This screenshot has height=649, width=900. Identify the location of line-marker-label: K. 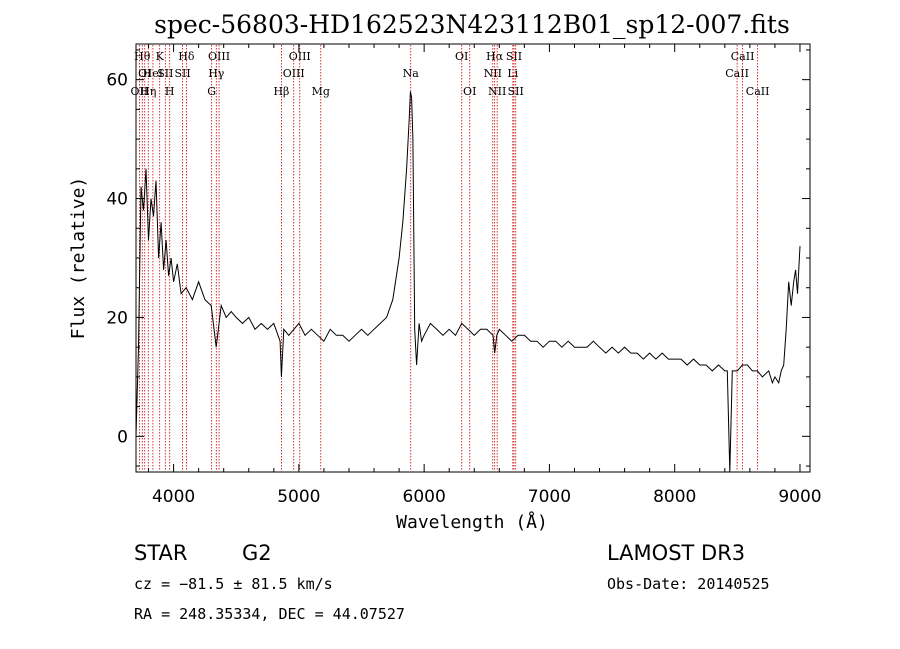
(160, 56).